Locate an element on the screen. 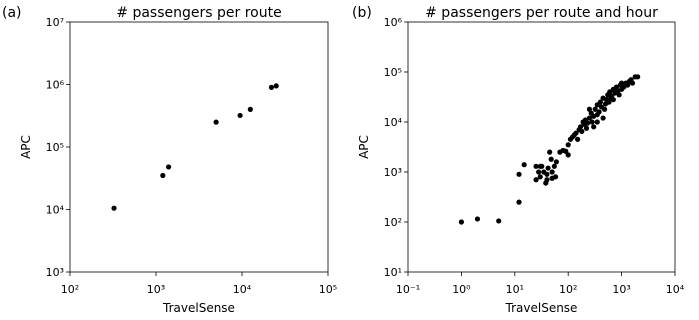  chart-title: # passengers per route and hour is located at coordinates (541, 13).